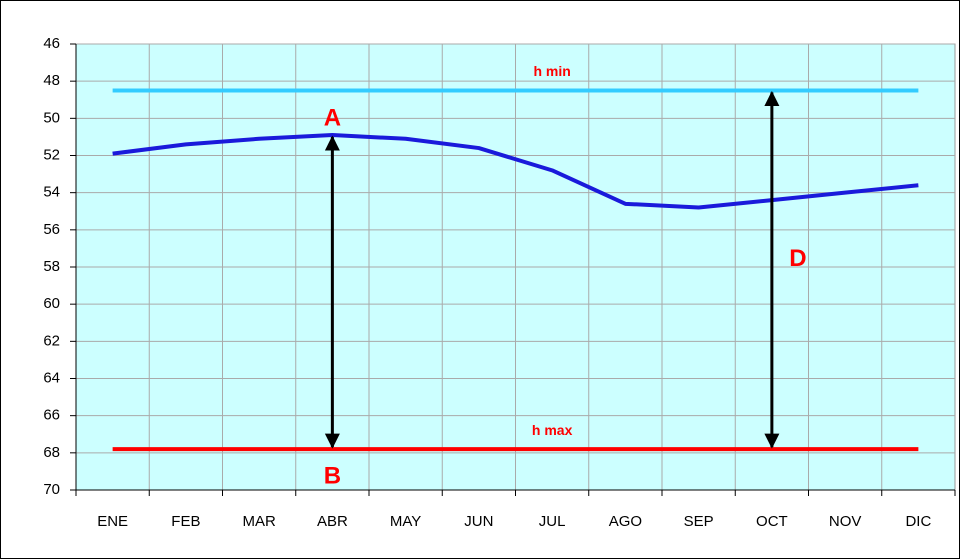 This screenshot has width=961, height=560. What do you see at coordinates (699, 521) in the screenshot?
I see `x-tick-label: SEP` at bounding box center [699, 521].